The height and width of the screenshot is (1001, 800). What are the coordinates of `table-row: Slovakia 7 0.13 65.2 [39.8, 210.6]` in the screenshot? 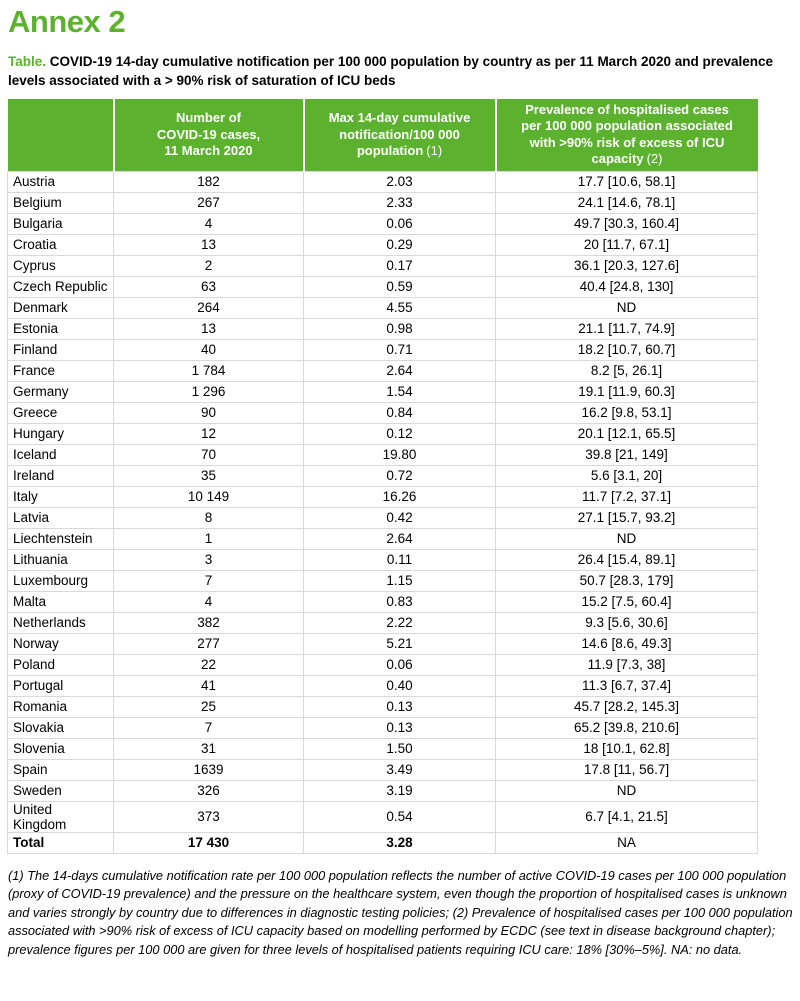 It's located at (382, 727).